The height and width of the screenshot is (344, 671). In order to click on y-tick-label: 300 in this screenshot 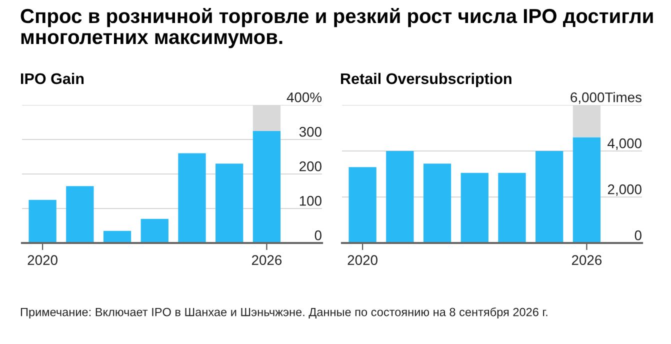, I will do `click(310, 131)`.